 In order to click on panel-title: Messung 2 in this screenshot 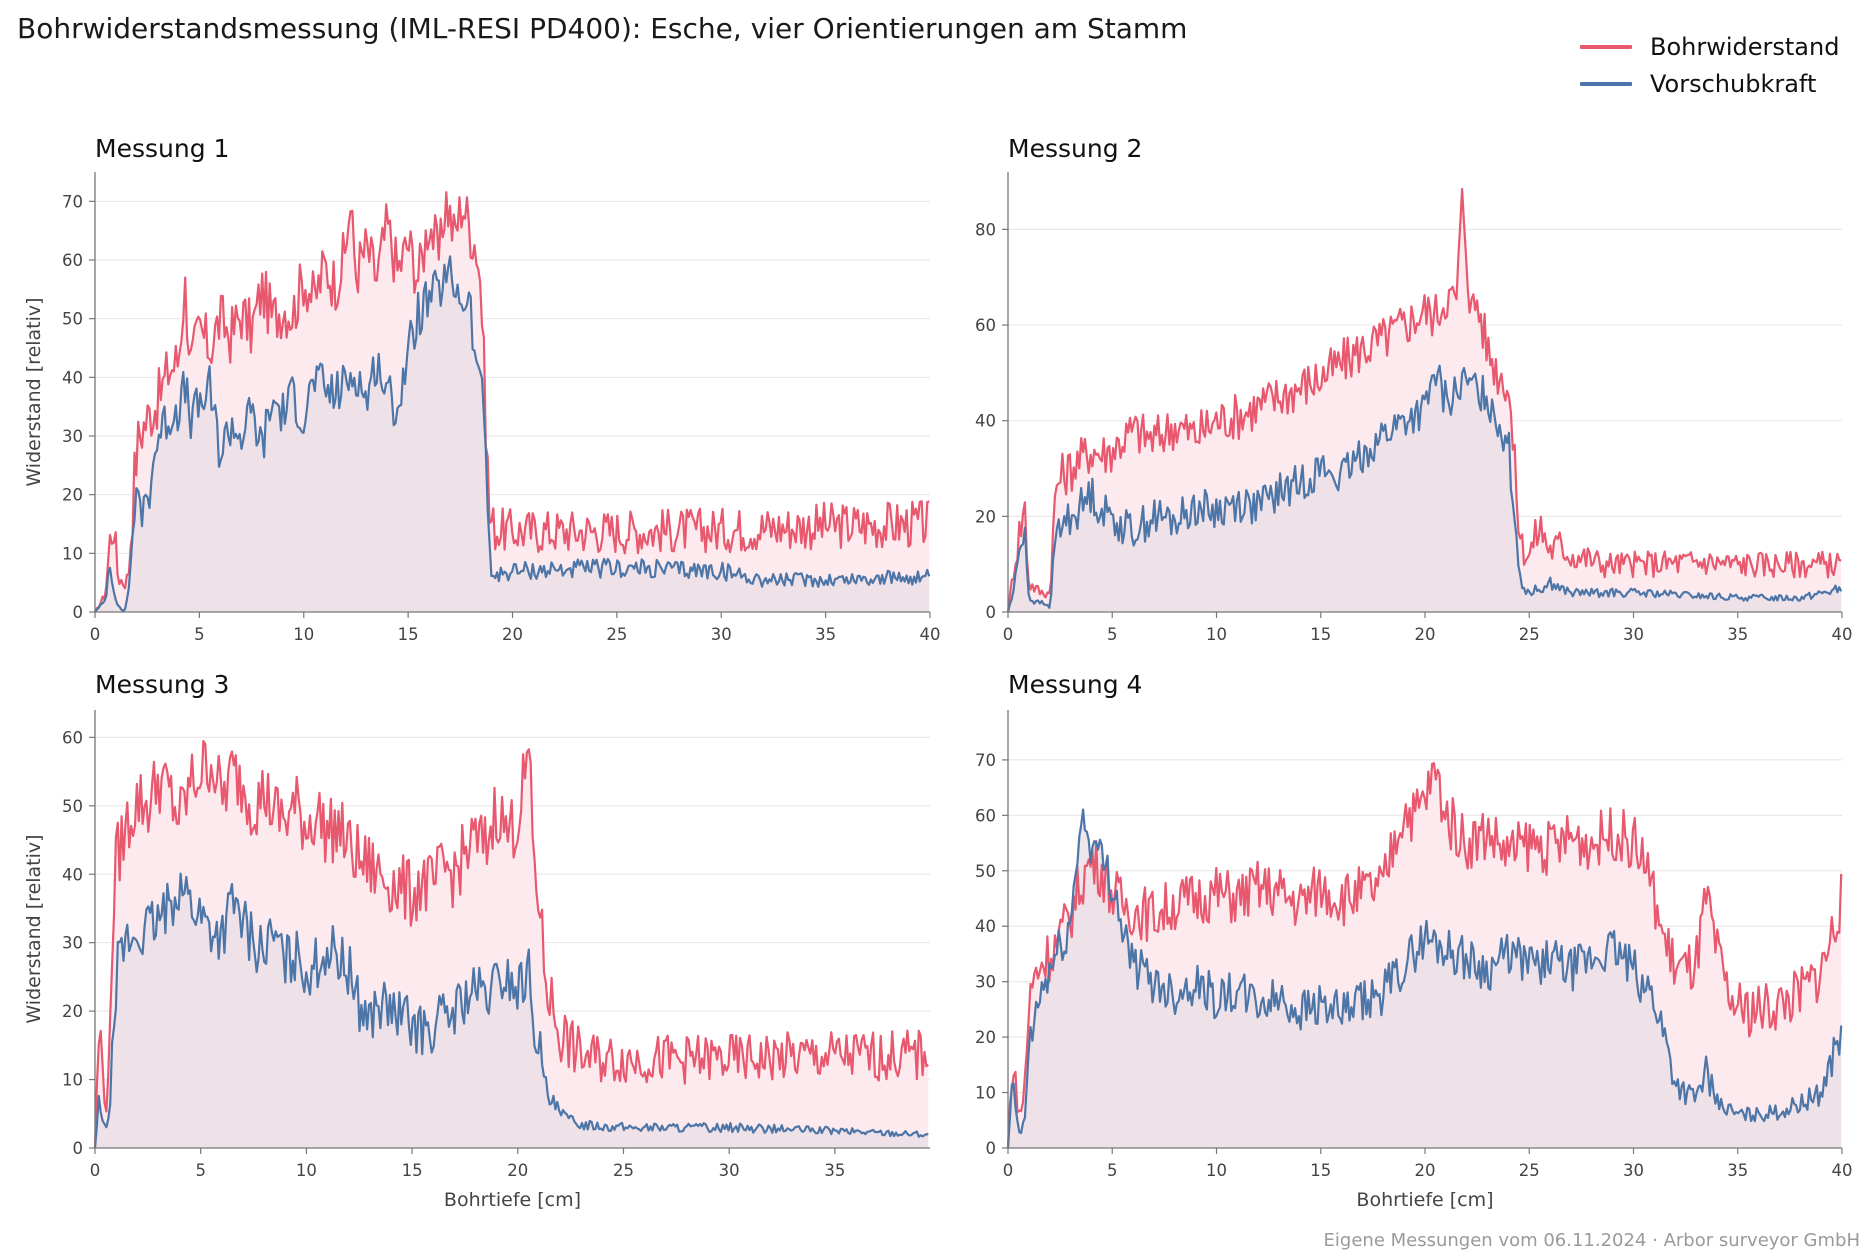, I will do `click(1075, 148)`.